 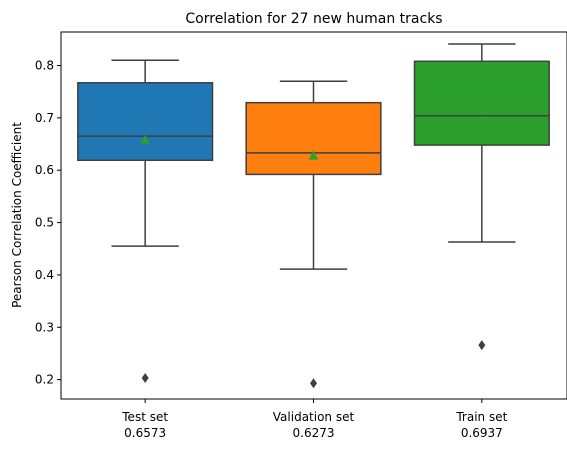 What do you see at coordinates (44, 380) in the screenshot?
I see `y-tick-label: 0.2` at bounding box center [44, 380].